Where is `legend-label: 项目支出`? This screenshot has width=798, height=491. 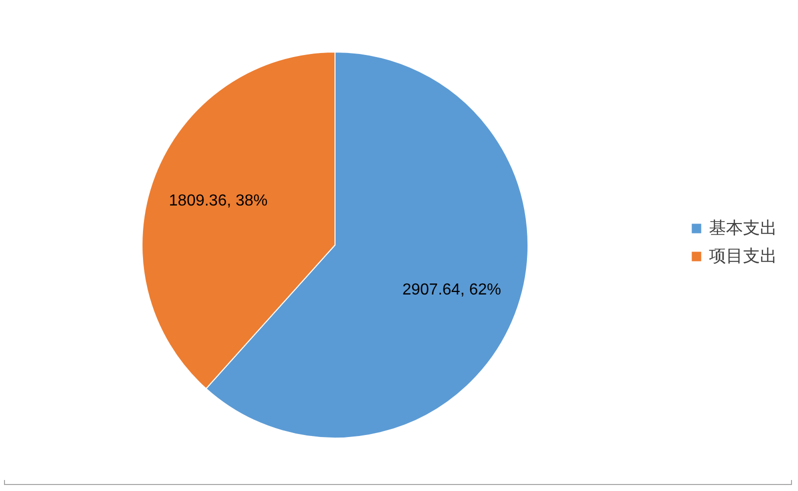
legend-label: 项目支出 is located at coordinates (743, 256).